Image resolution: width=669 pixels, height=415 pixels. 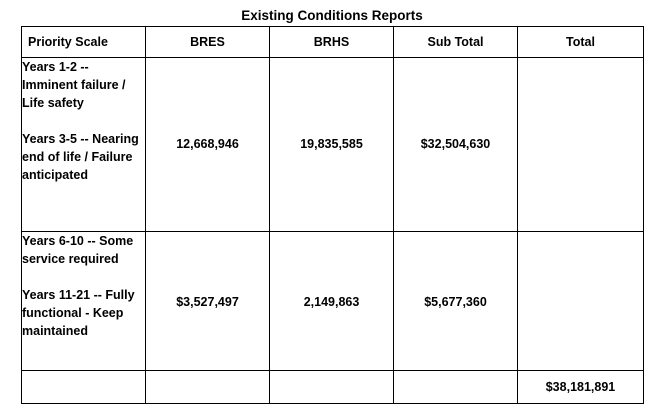 I want to click on brhs-value: 2,149,863, so click(x=331, y=300).